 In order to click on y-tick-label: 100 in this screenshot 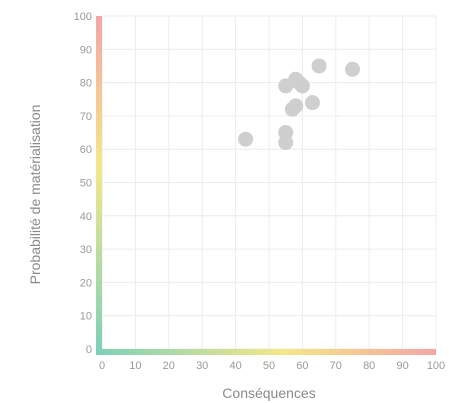, I will do `click(83, 17)`.